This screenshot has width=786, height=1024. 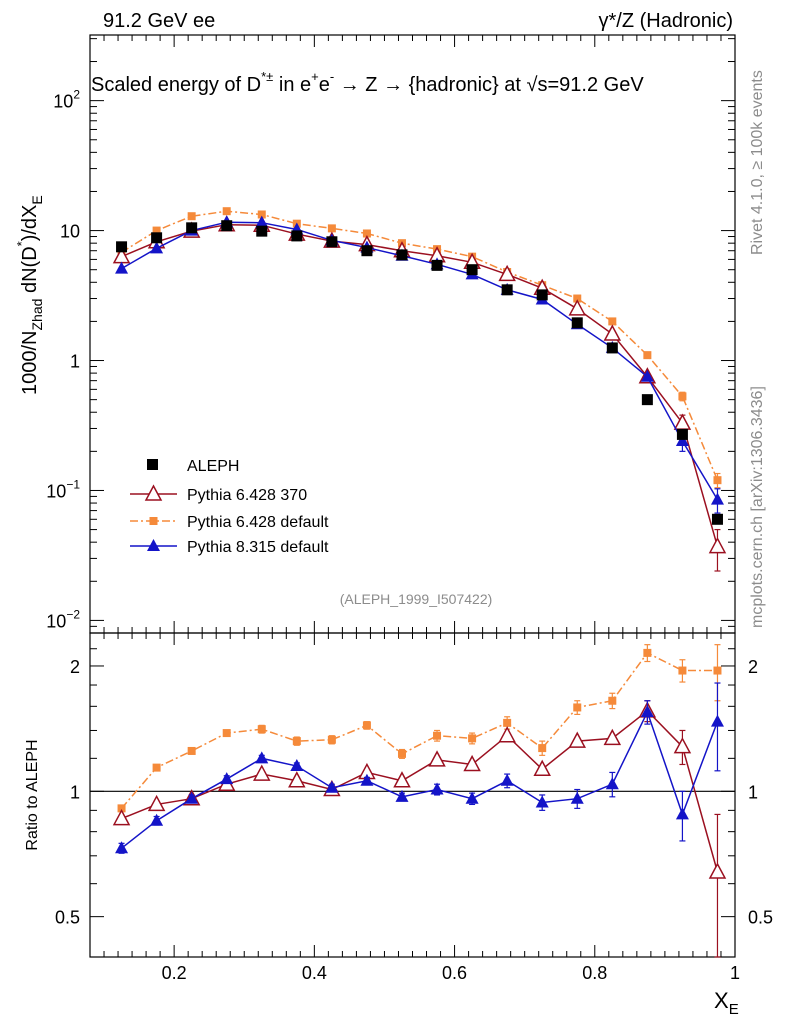 What do you see at coordinates (315, 76) in the screenshot?
I see `title-sup-2: +` at bounding box center [315, 76].